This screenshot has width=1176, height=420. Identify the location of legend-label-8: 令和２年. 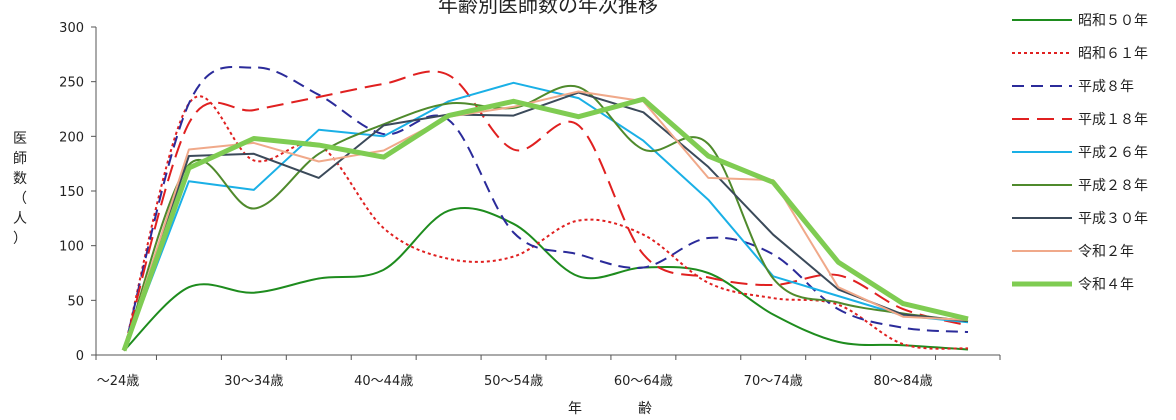
(1106, 252).